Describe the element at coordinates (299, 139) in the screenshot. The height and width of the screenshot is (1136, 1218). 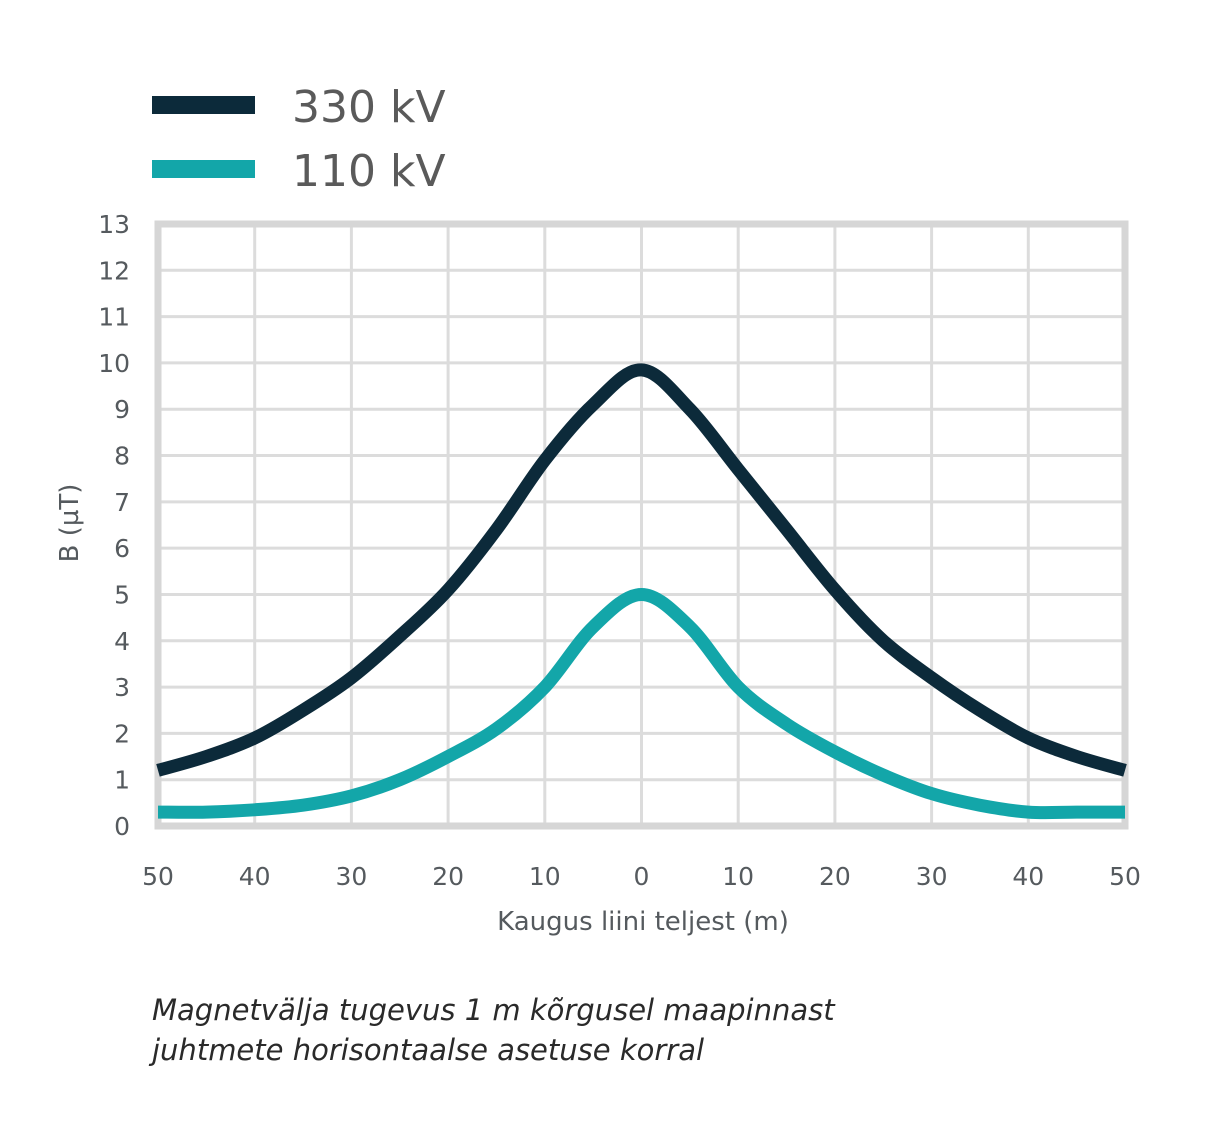
I see `legend: 330 kV 110 kV` at that location.